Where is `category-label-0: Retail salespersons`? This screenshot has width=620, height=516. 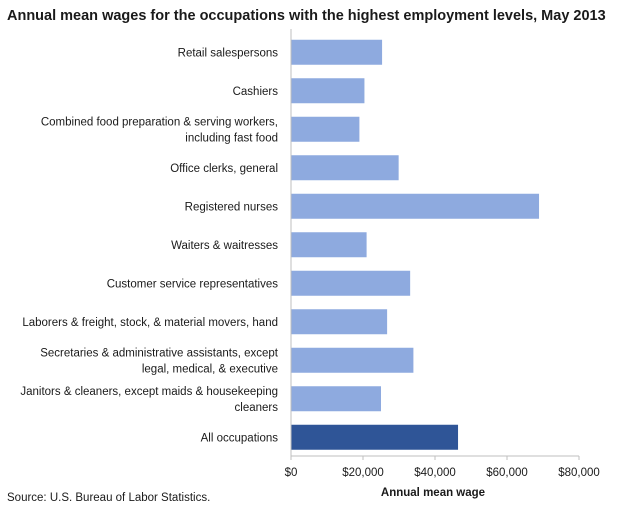 category-label-0: Retail salespersons is located at coordinates (228, 53).